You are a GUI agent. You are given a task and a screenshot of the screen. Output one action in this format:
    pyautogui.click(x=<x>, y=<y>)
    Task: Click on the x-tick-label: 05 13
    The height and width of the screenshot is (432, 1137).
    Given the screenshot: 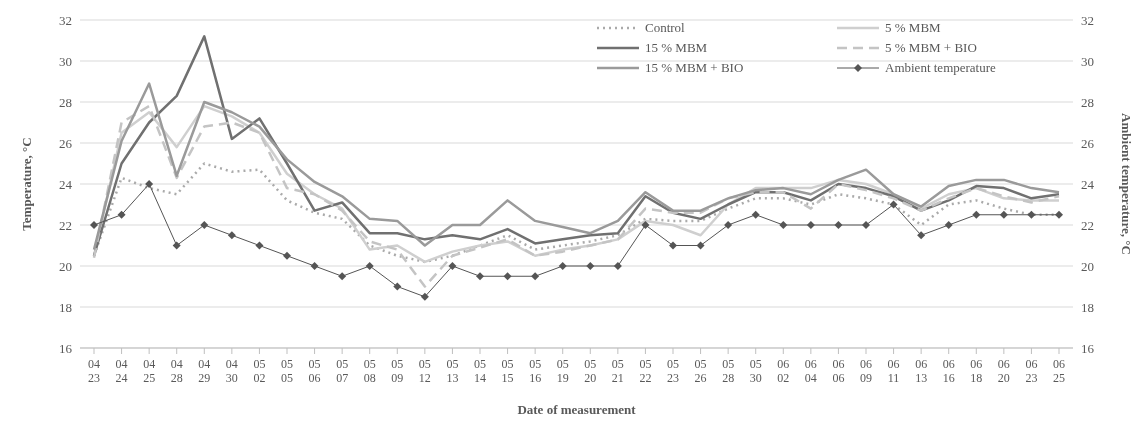 What is the action you would take?
    pyautogui.click(x=452, y=371)
    